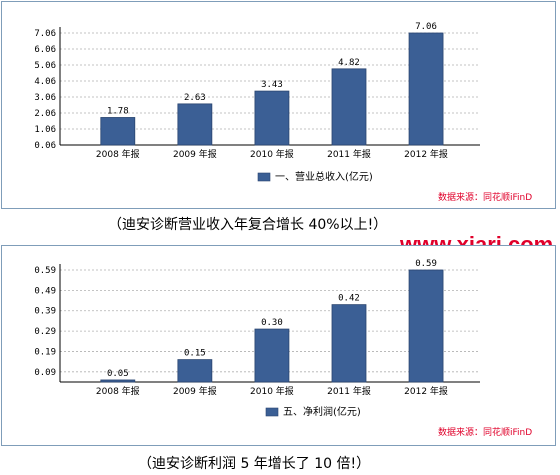 The height and width of the screenshot is (475, 560). I want to click on revenue-legend-label: 一、营业总收入(亿元), so click(324, 176).